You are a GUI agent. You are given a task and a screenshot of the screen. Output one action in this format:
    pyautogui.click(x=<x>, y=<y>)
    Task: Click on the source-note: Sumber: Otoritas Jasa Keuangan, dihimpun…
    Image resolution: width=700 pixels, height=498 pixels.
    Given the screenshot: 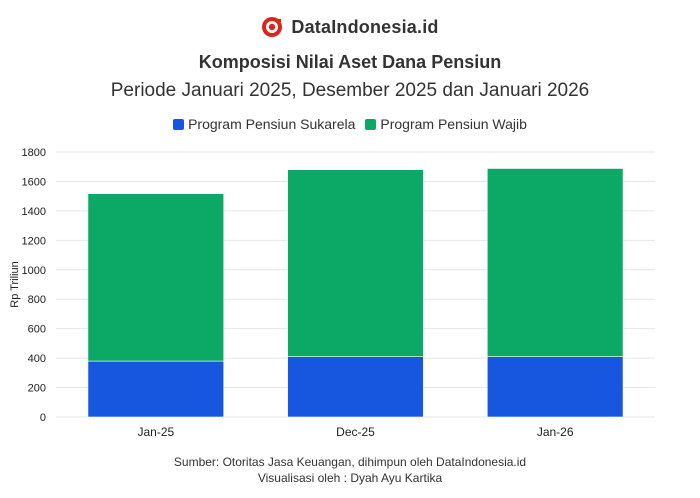 What is the action you would take?
    pyautogui.click(x=350, y=462)
    